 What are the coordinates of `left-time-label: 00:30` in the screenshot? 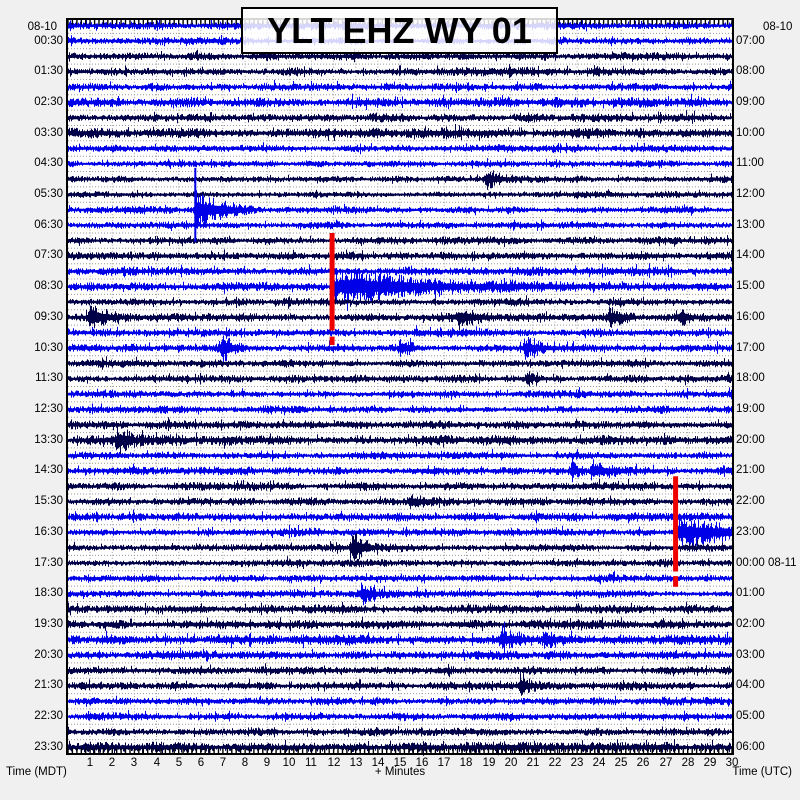 It's located at (48, 41).